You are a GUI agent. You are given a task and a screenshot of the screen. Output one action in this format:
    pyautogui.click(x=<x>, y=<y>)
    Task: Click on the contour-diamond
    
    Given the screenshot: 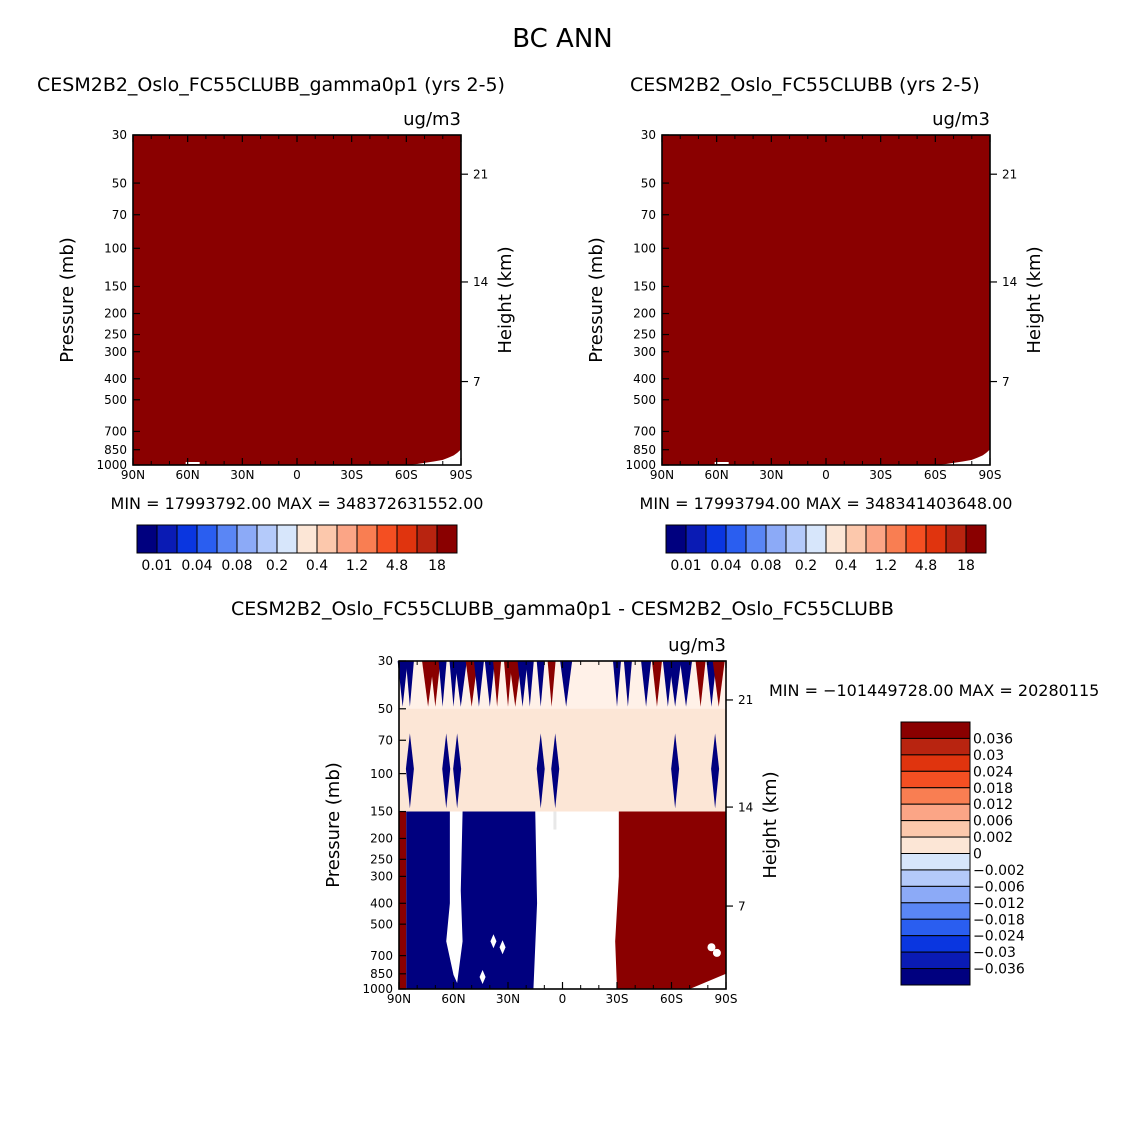 What is the action you would take?
    pyautogui.click(x=675, y=771)
    